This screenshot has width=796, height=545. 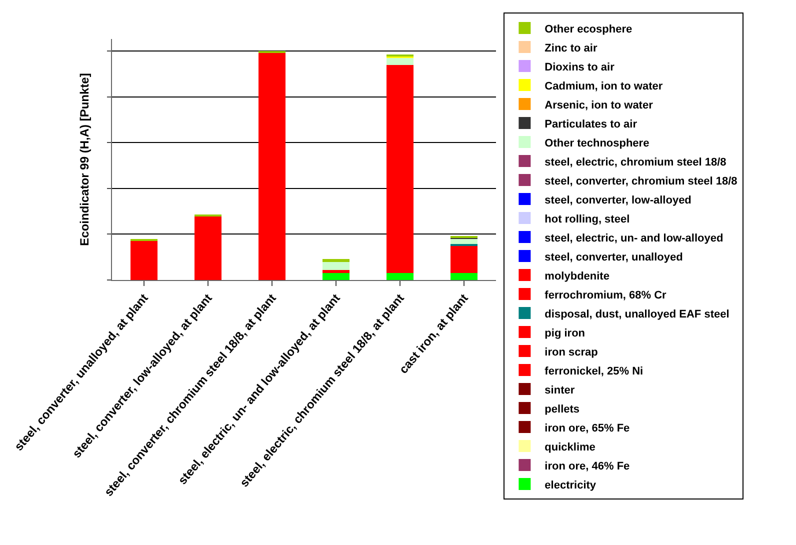 What do you see at coordinates (580, 67) in the screenshot?
I see `legend-label: Dioxins to air` at bounding box center [580, 67].